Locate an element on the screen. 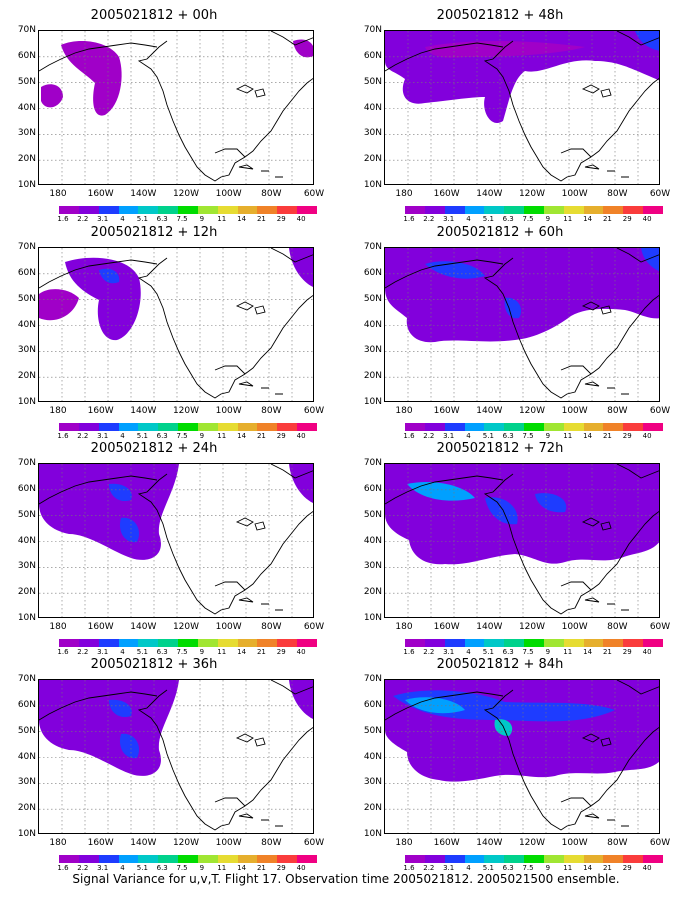 This screenshot has width=692, height=900. colorbar-label: 6.3 is located at coordinates (162, 436).